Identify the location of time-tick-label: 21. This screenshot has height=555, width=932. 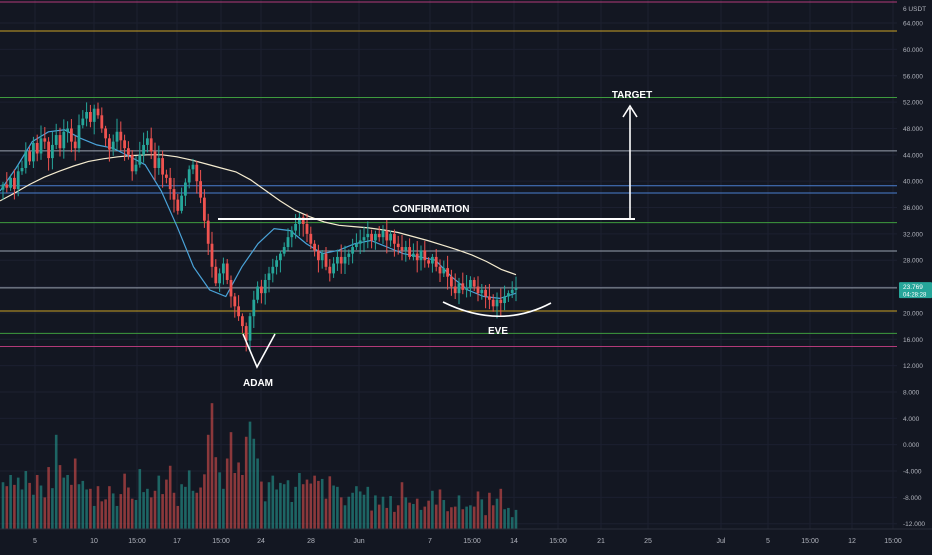
(601, 541).